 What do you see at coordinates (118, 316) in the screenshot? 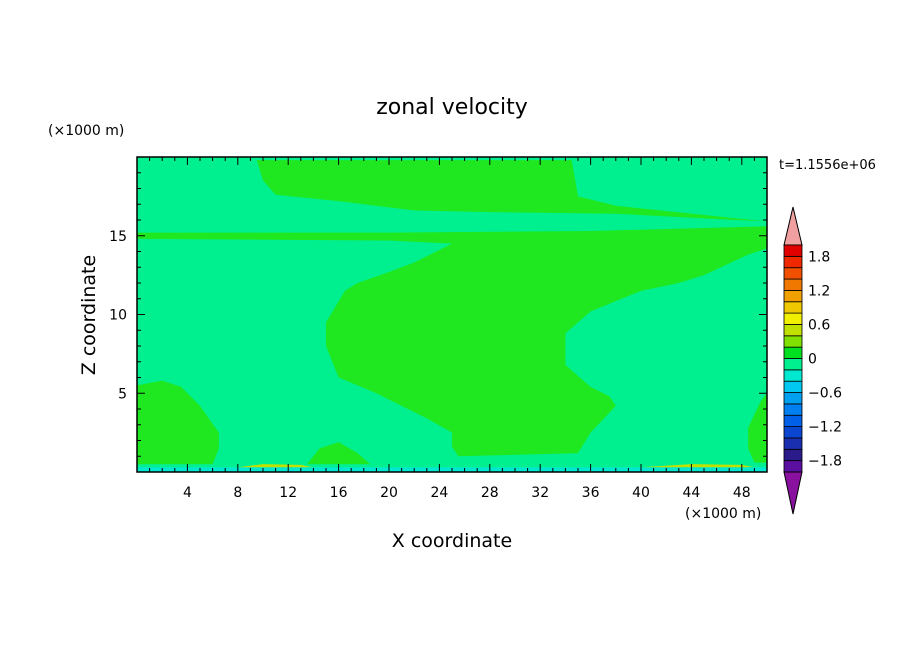
I see `y-tick-label: 10` at bounding box center [118, 316].